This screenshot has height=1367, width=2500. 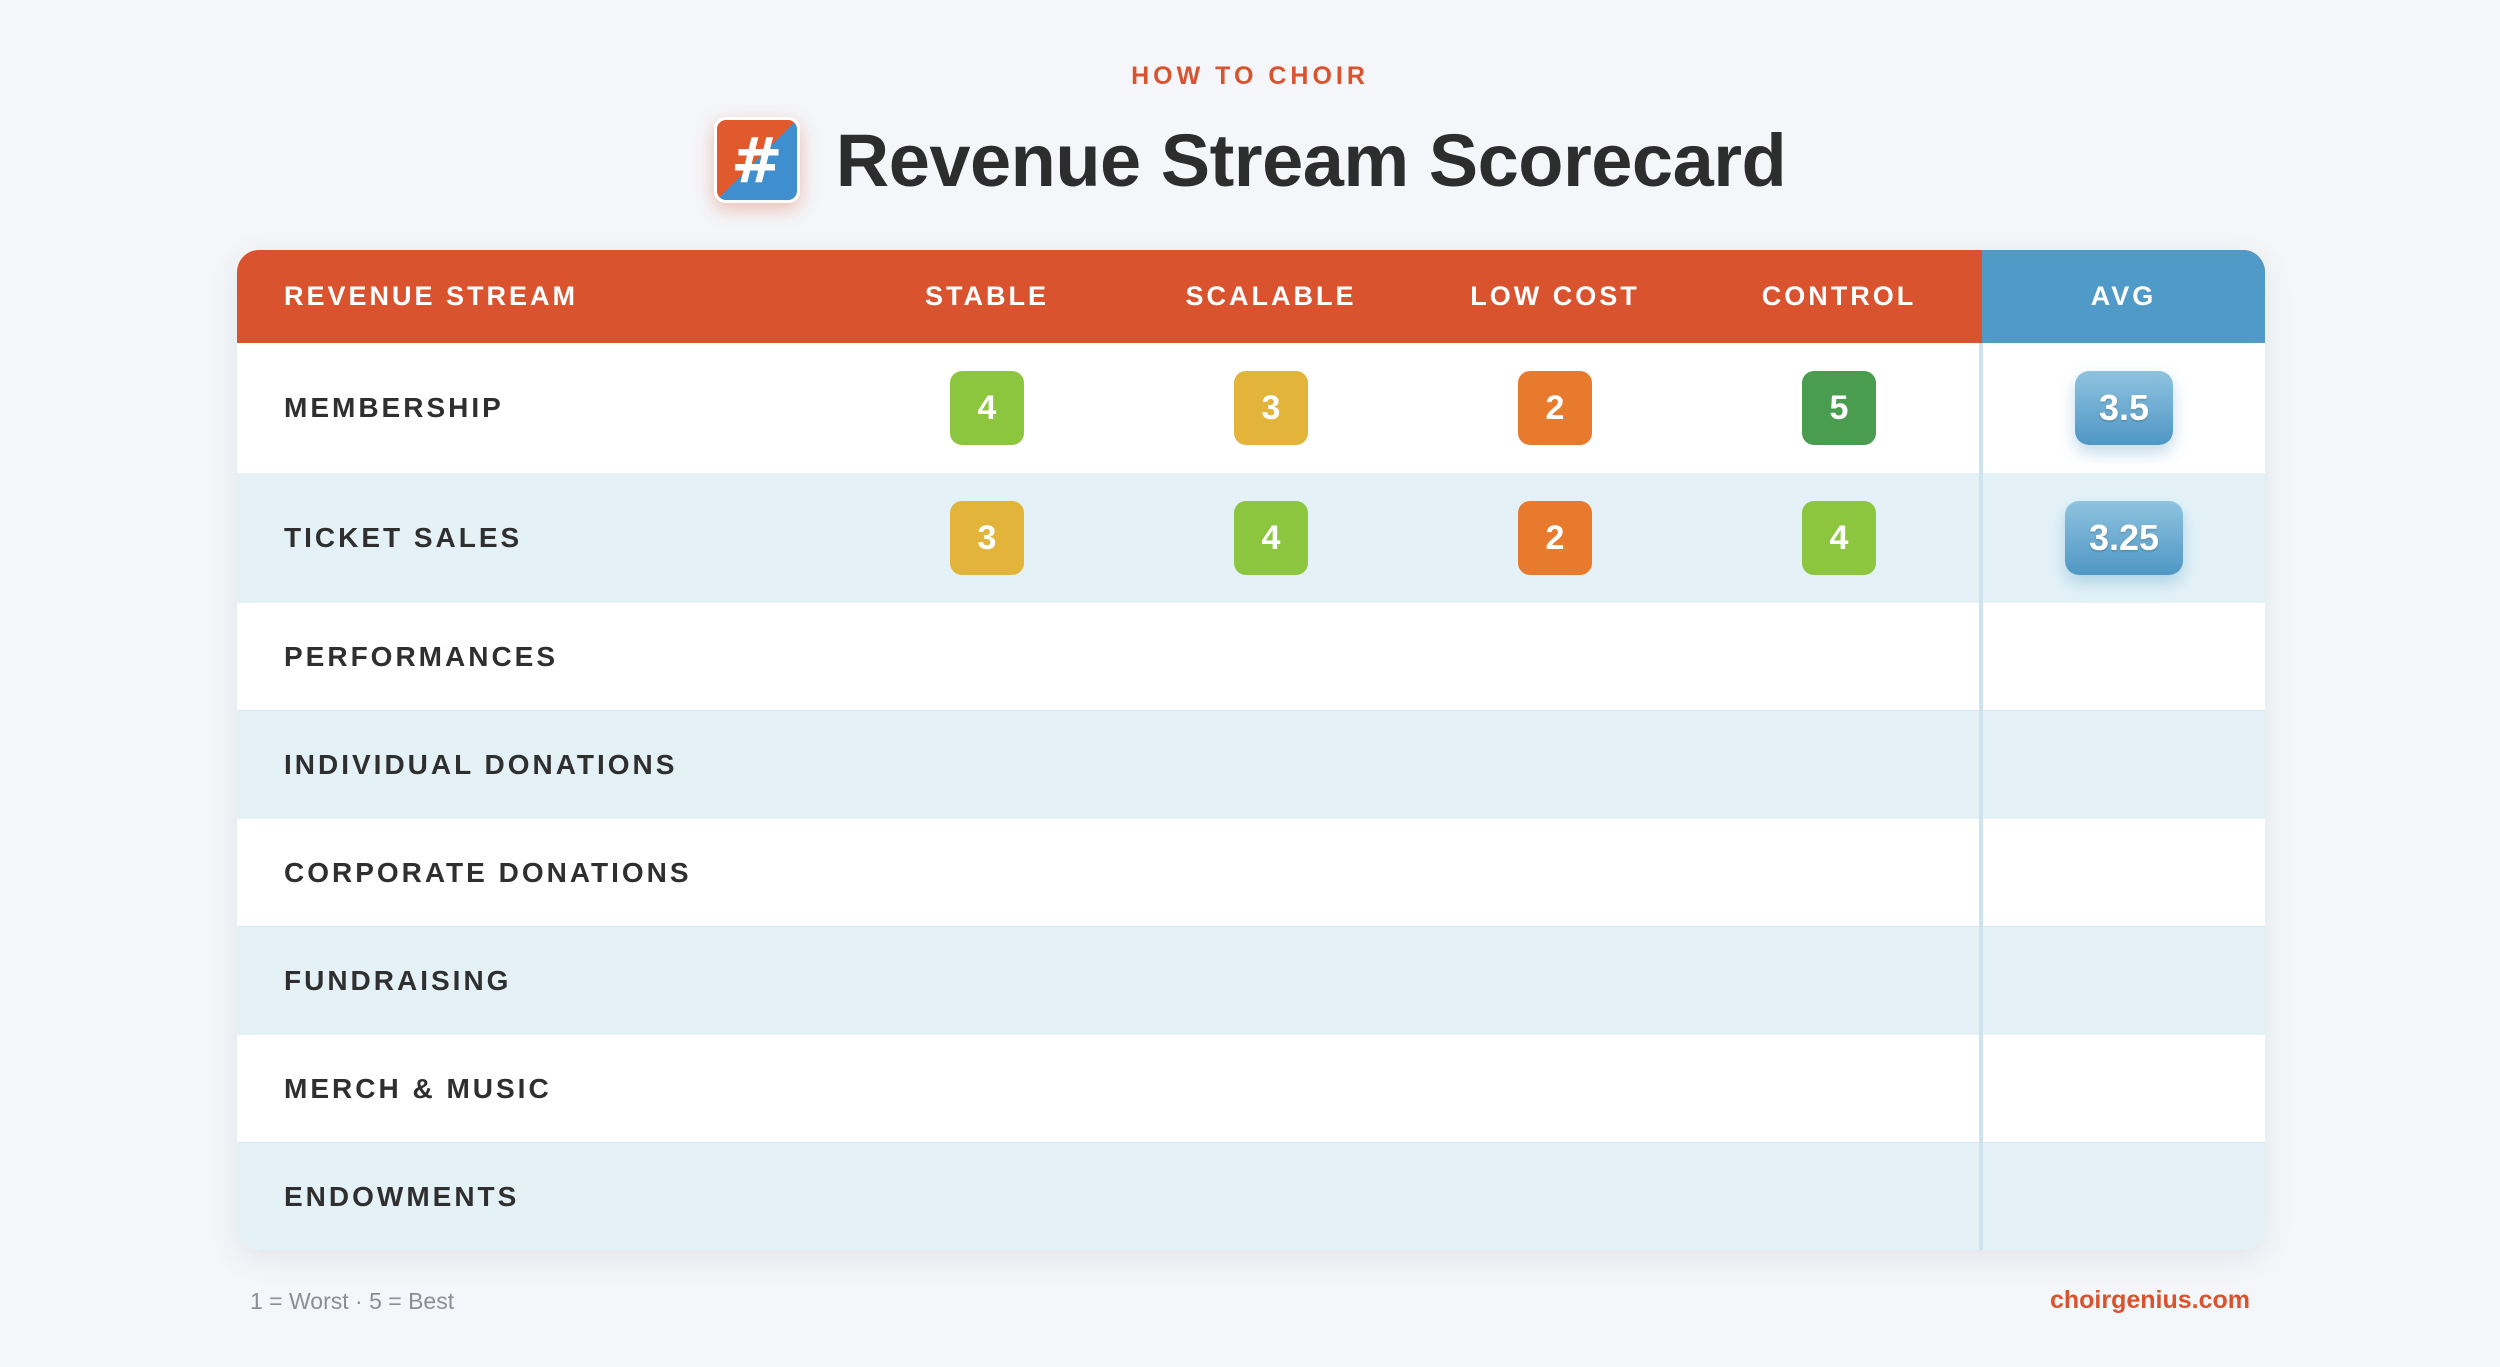 I want to click on hashtag-logo-icon: #, so click(x=756, y=160).